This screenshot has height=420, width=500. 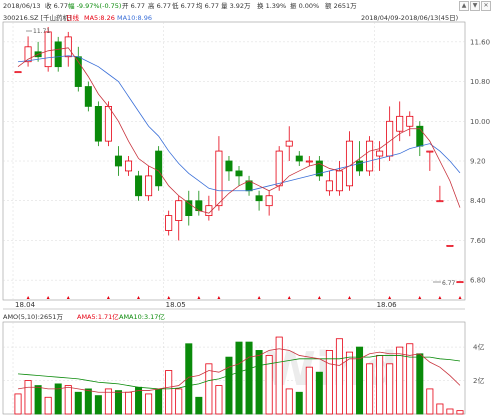 What do you see at coordinates (341, 6) in the screenshot?
I see `quote-amount: 额 2651万` at bounding box center [341, 6].